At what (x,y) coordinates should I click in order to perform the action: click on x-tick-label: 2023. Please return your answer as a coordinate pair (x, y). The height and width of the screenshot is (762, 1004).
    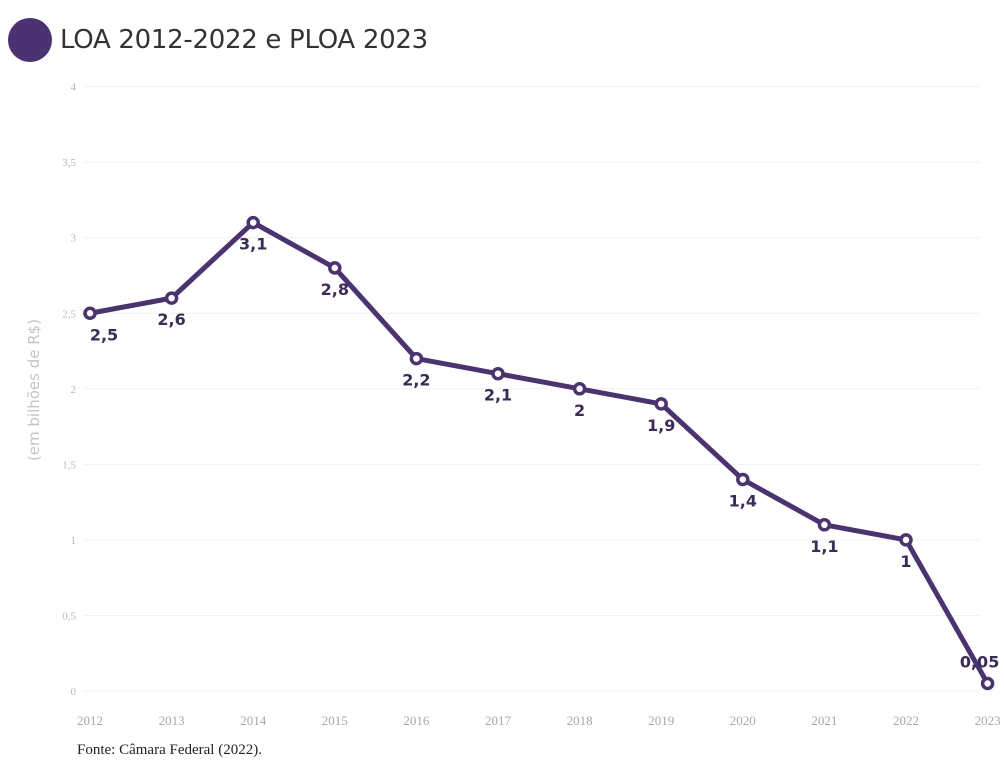
    Looking at the image, I should click on (988, 720).